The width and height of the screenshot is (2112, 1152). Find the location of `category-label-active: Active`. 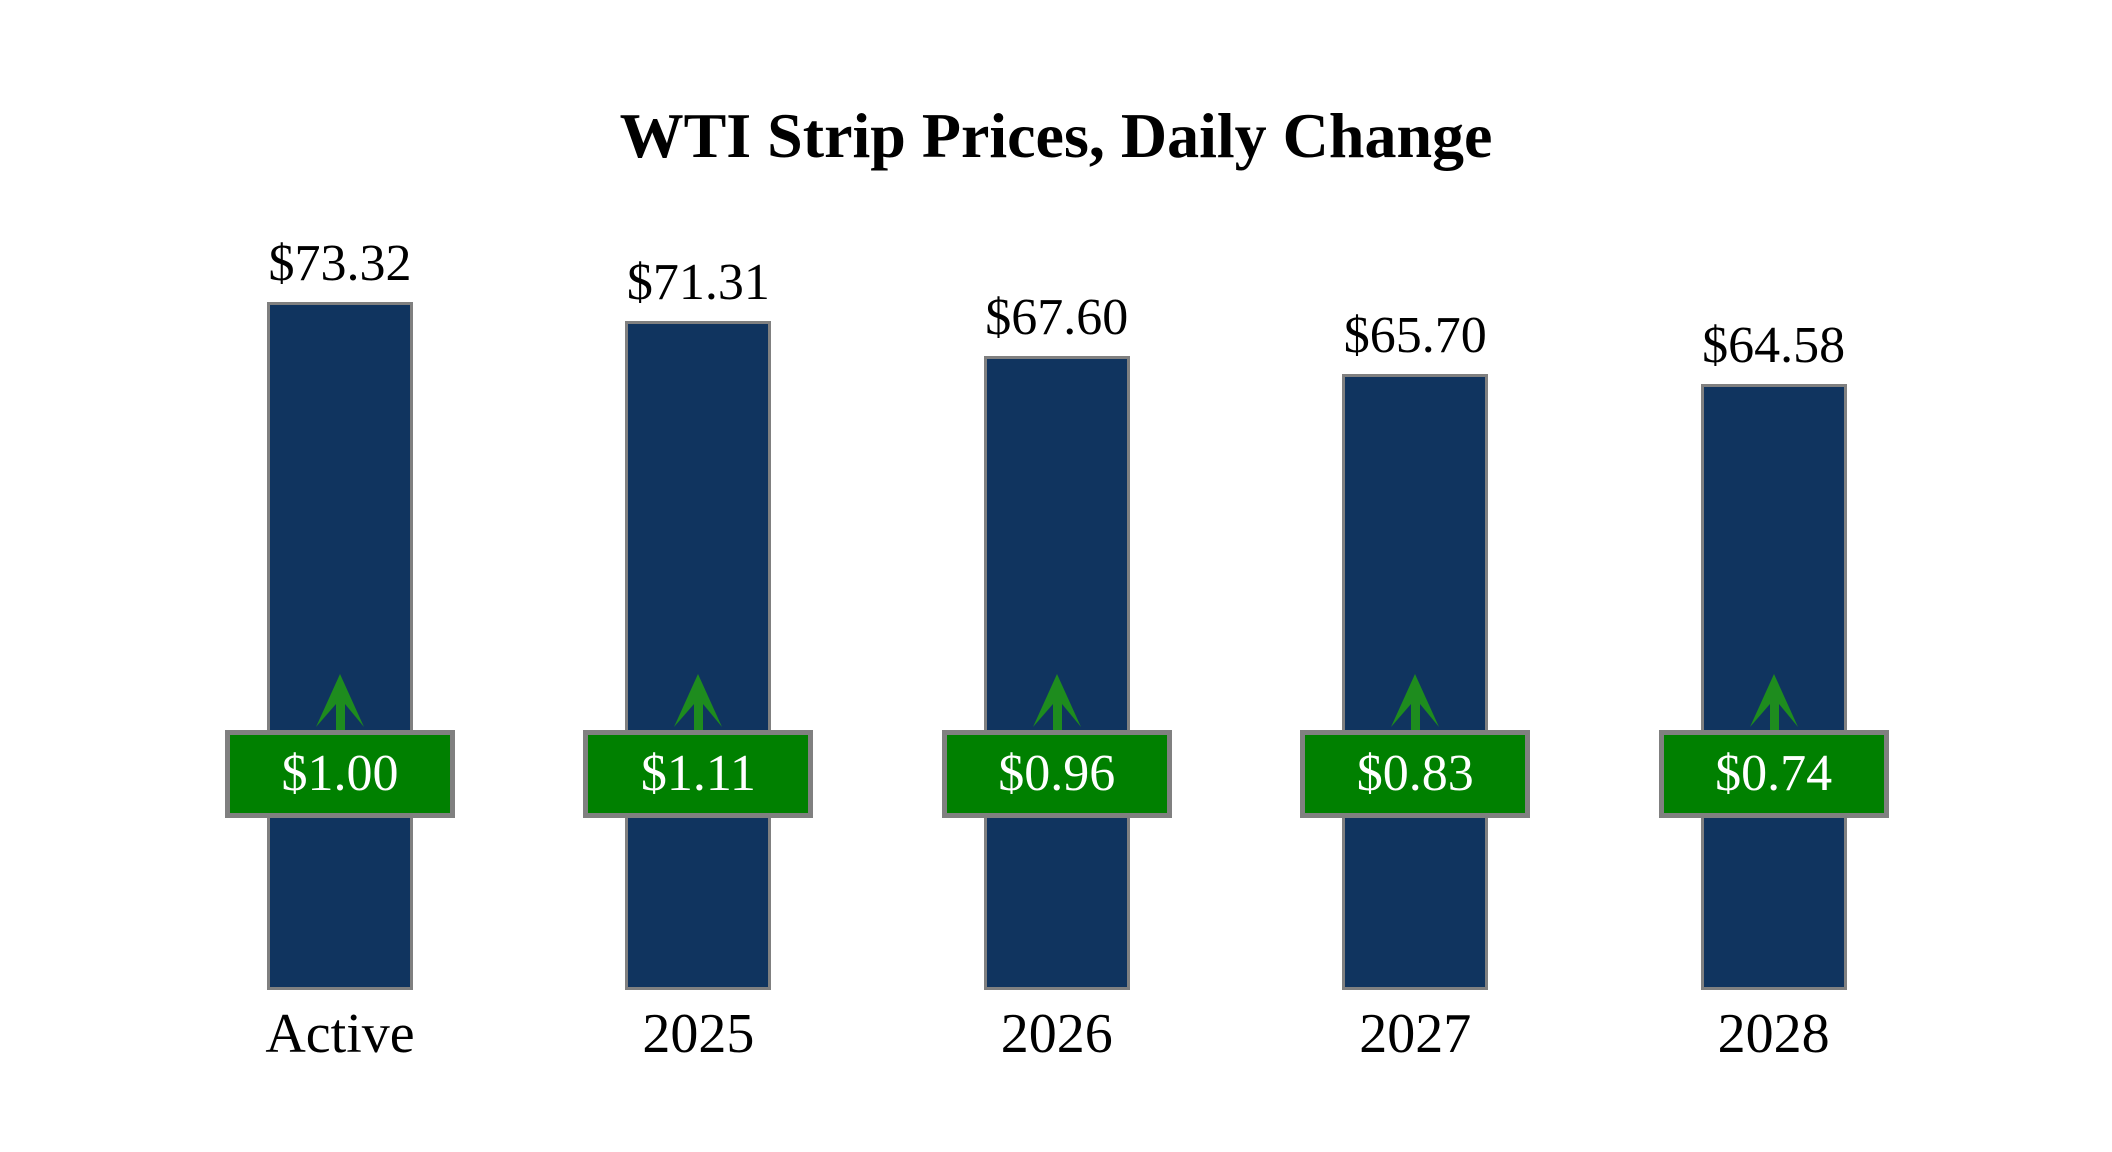

category-label-active: Active is located at coordinates (340, 1034).